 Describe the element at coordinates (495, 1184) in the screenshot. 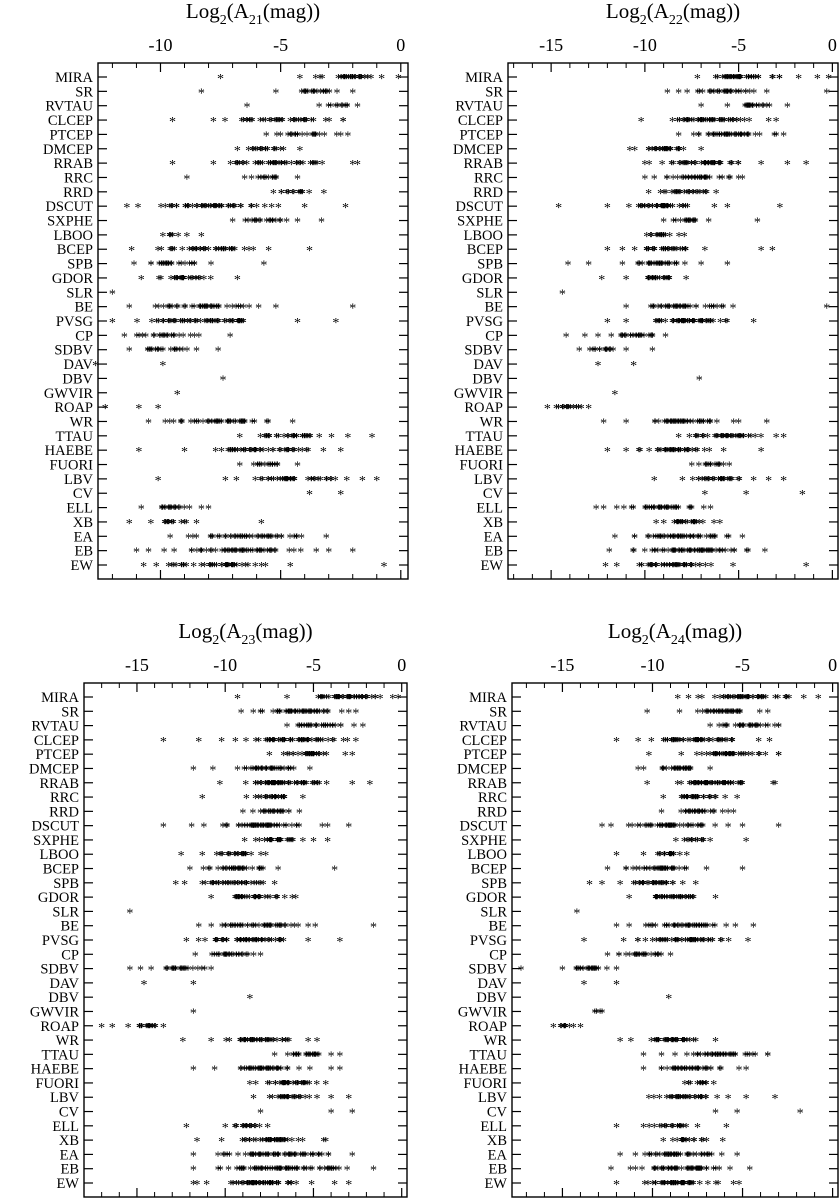

I see `category-label-ew: EW` at that location.